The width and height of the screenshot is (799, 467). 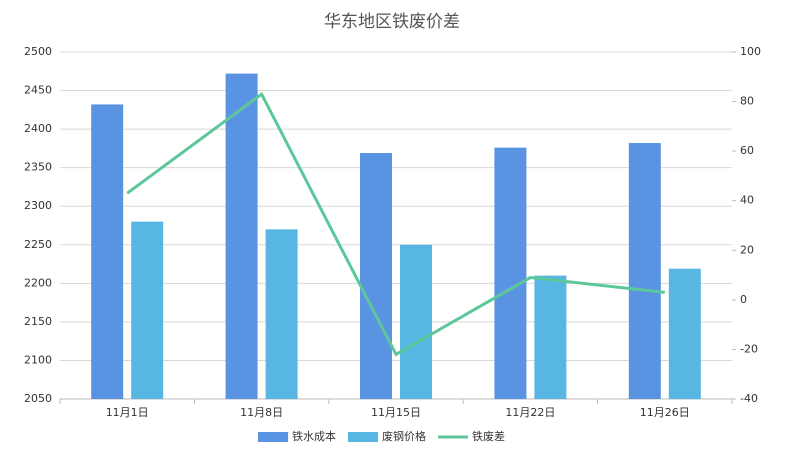 What do you see at coordinates (127, 412) in the screenshot?
I see `x-tick-label: 11月1日` at bounding box center [127, 412].